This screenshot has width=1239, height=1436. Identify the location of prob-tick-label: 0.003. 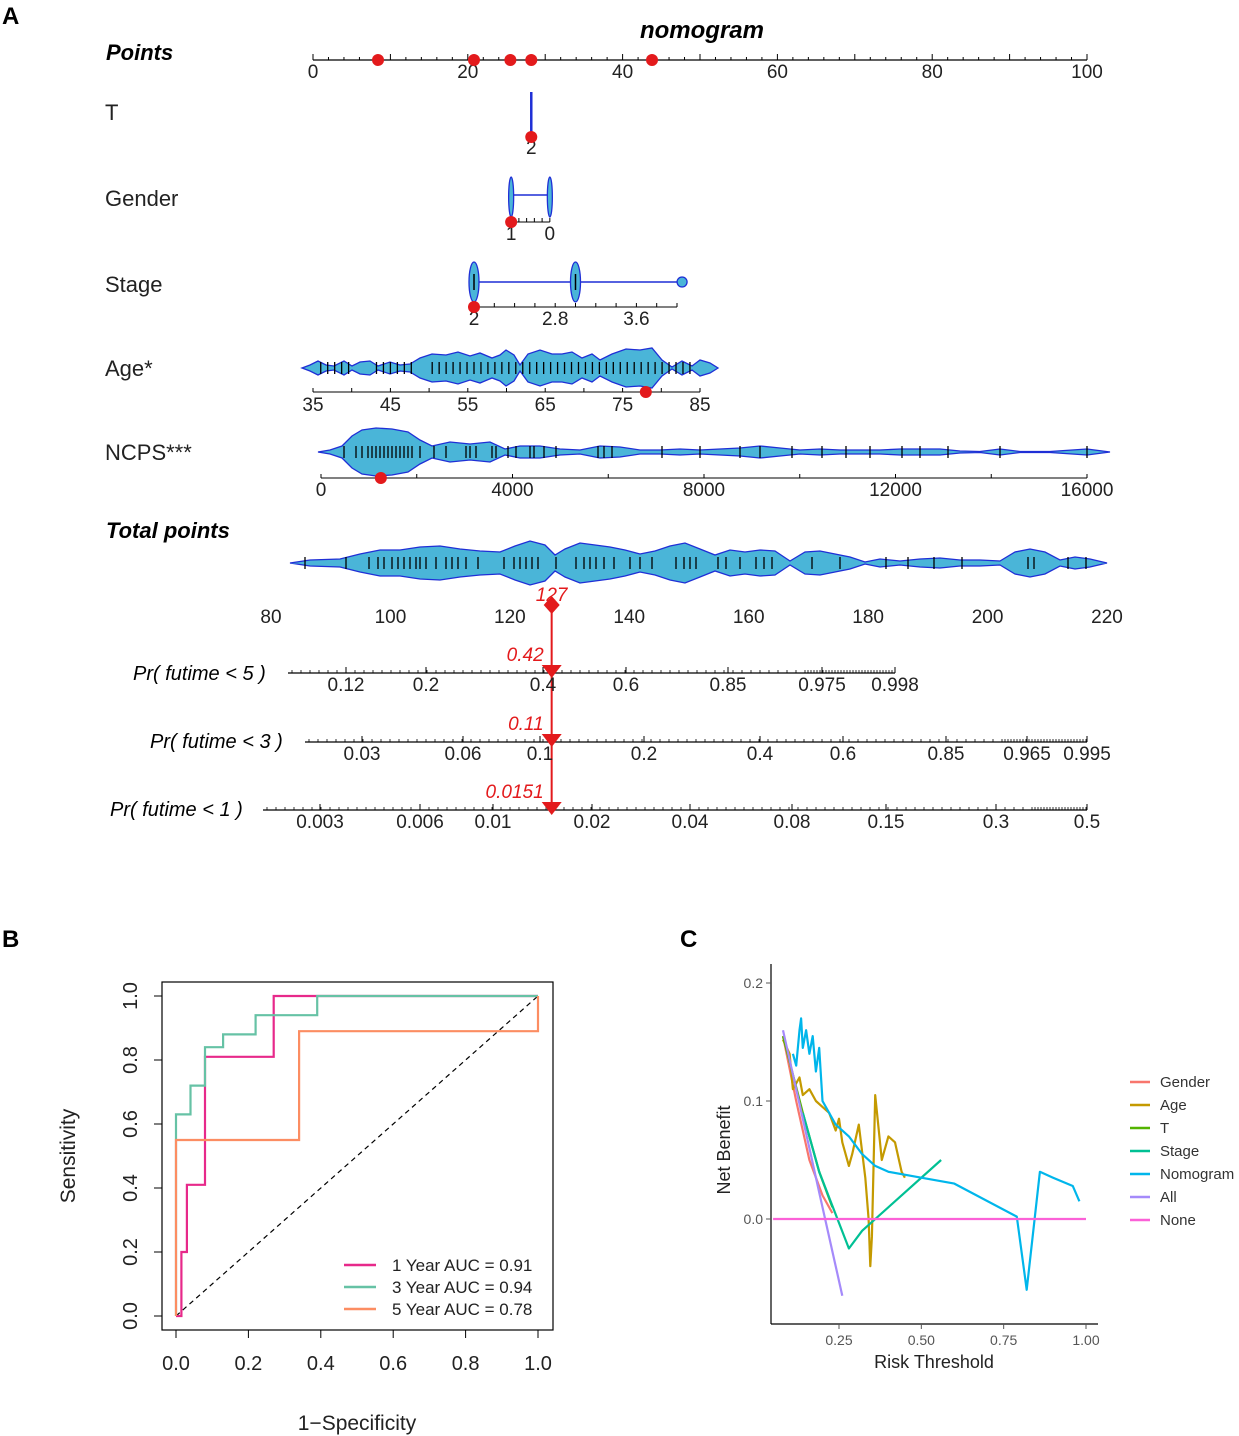
(320, 822).